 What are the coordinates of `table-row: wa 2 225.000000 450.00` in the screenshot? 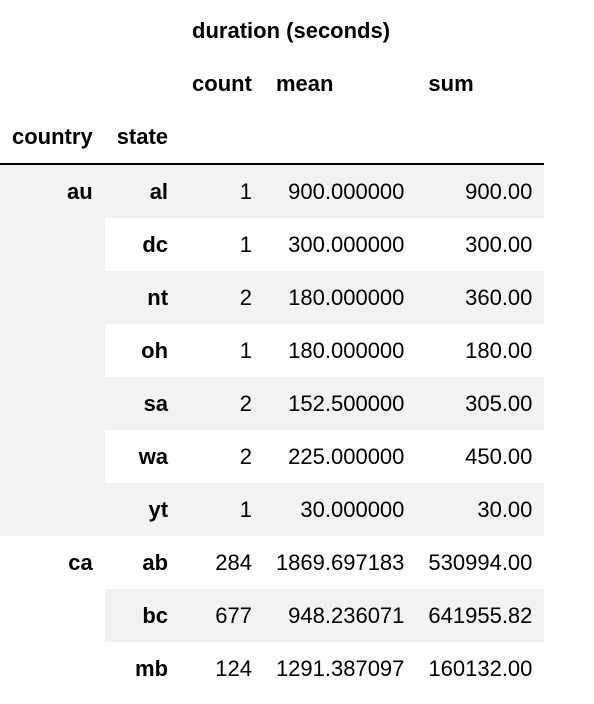 It's located at (272, 456).